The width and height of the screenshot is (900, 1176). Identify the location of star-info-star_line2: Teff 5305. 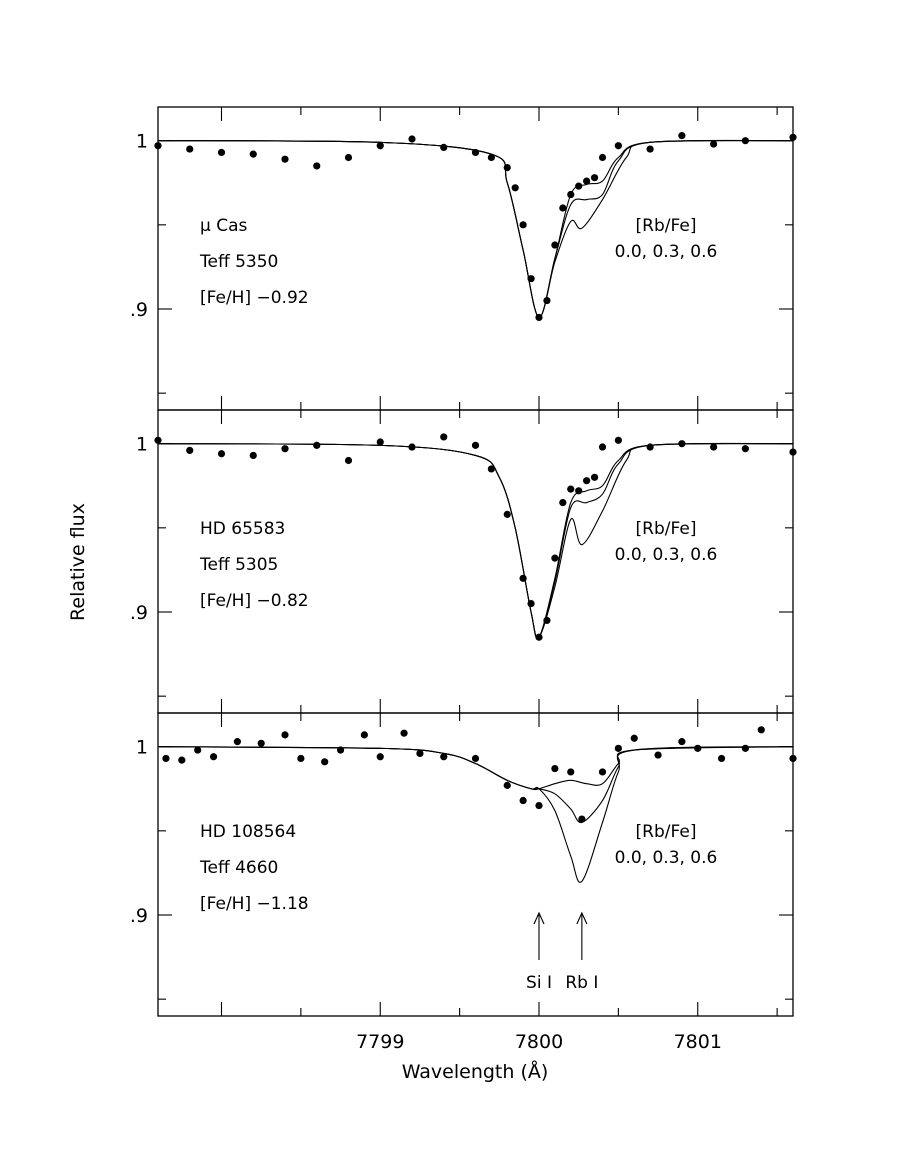
(238, 565).